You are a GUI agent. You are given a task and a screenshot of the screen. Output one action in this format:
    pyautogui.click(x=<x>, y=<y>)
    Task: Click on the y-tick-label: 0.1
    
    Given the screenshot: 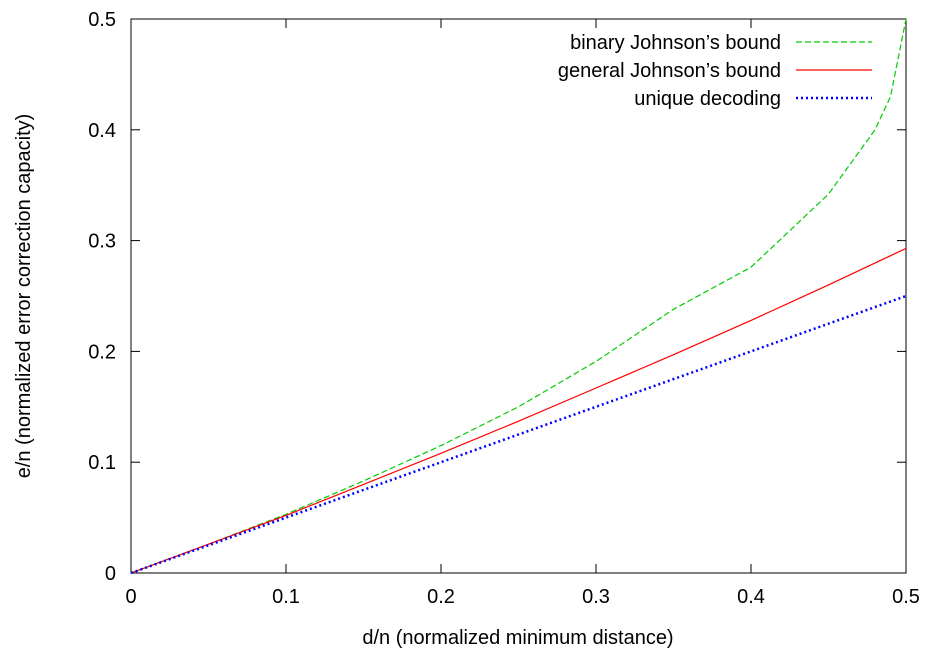 What is the action you would take?
    pyautogui.click(x=102, y=463)
    